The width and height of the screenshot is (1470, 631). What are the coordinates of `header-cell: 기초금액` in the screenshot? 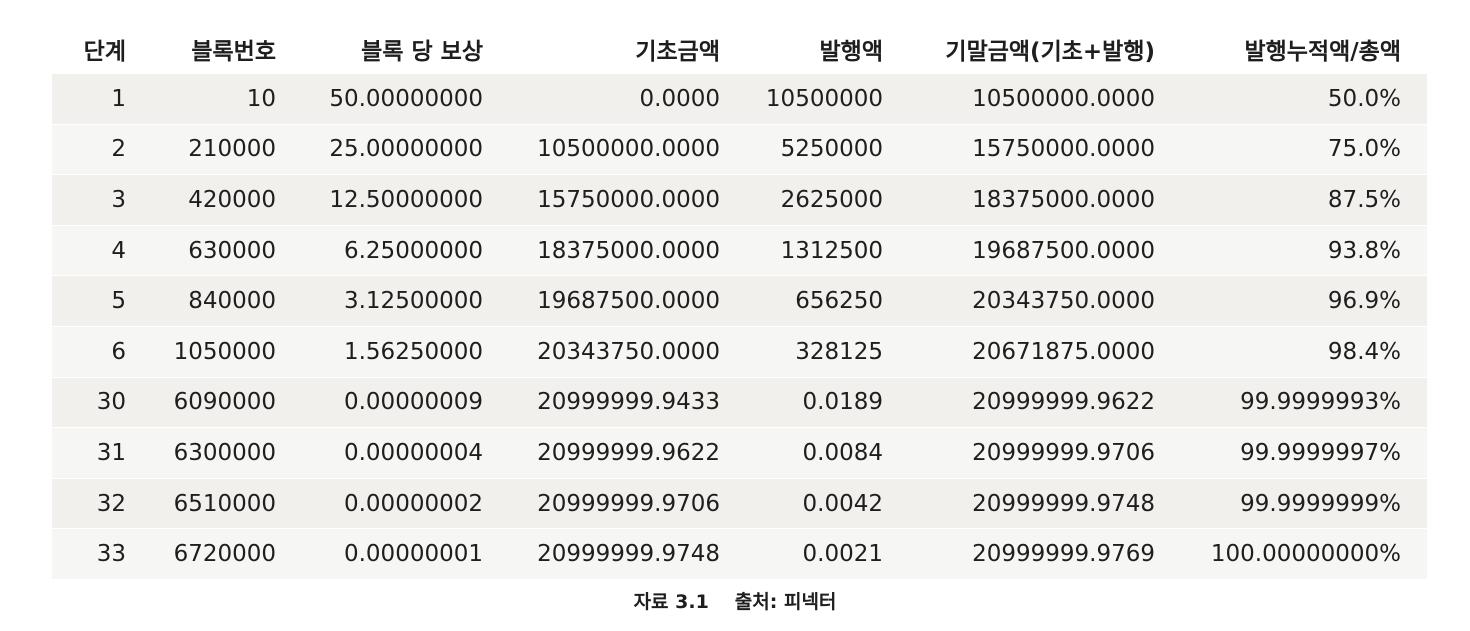 It's located at (677, 51).